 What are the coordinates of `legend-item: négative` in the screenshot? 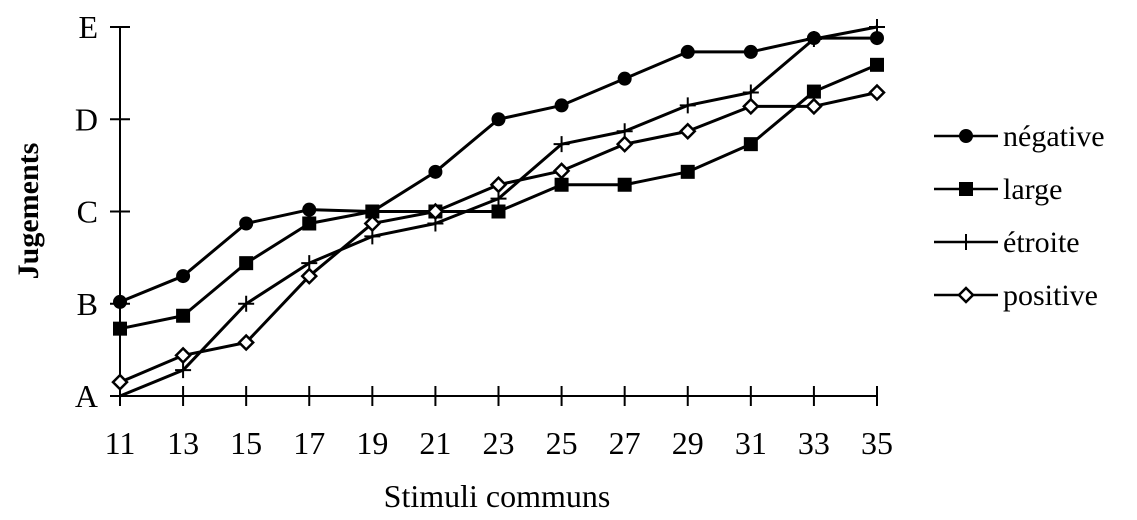 It's located at (1019, 136).